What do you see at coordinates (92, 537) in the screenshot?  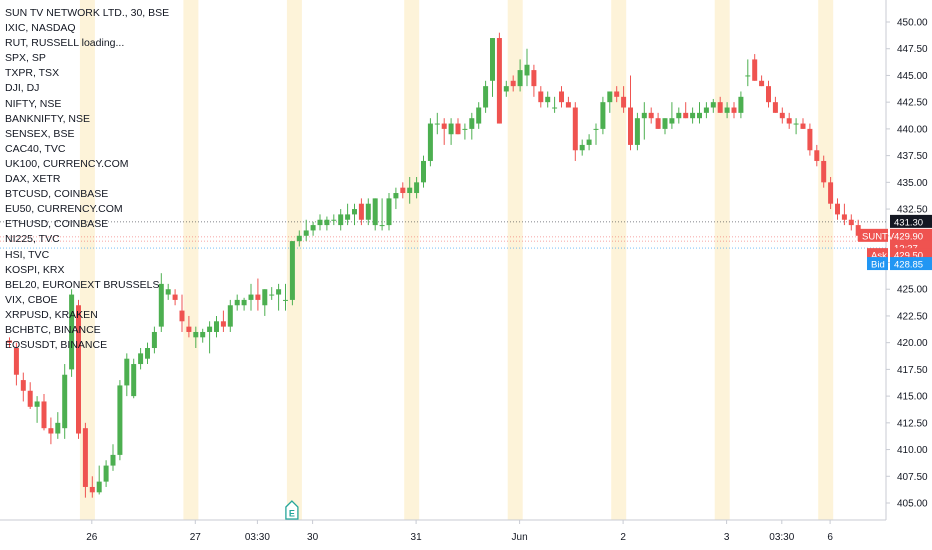 I see `time-tick-label: 26` at bounding box center [92, 537].